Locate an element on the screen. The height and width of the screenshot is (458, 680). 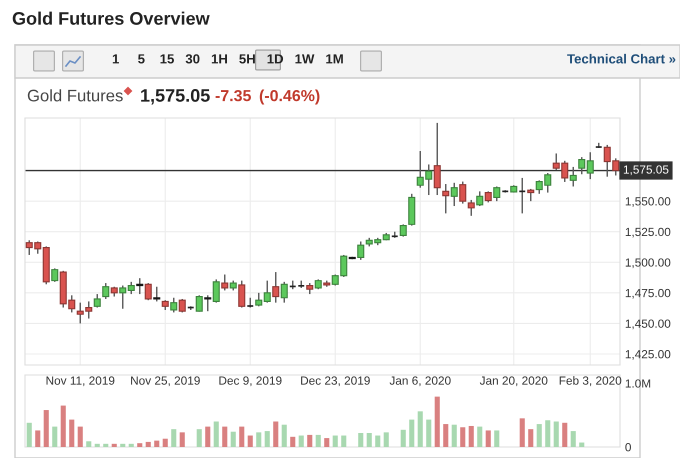
y-tick-label: 1,450.00 is located at coordinates (648, 324).